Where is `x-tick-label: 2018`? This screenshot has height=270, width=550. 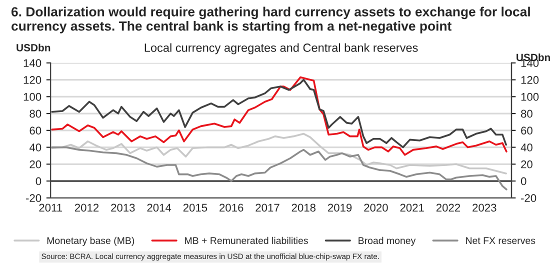
x-tick-label: 2018 is located at coordinates (304, 208).